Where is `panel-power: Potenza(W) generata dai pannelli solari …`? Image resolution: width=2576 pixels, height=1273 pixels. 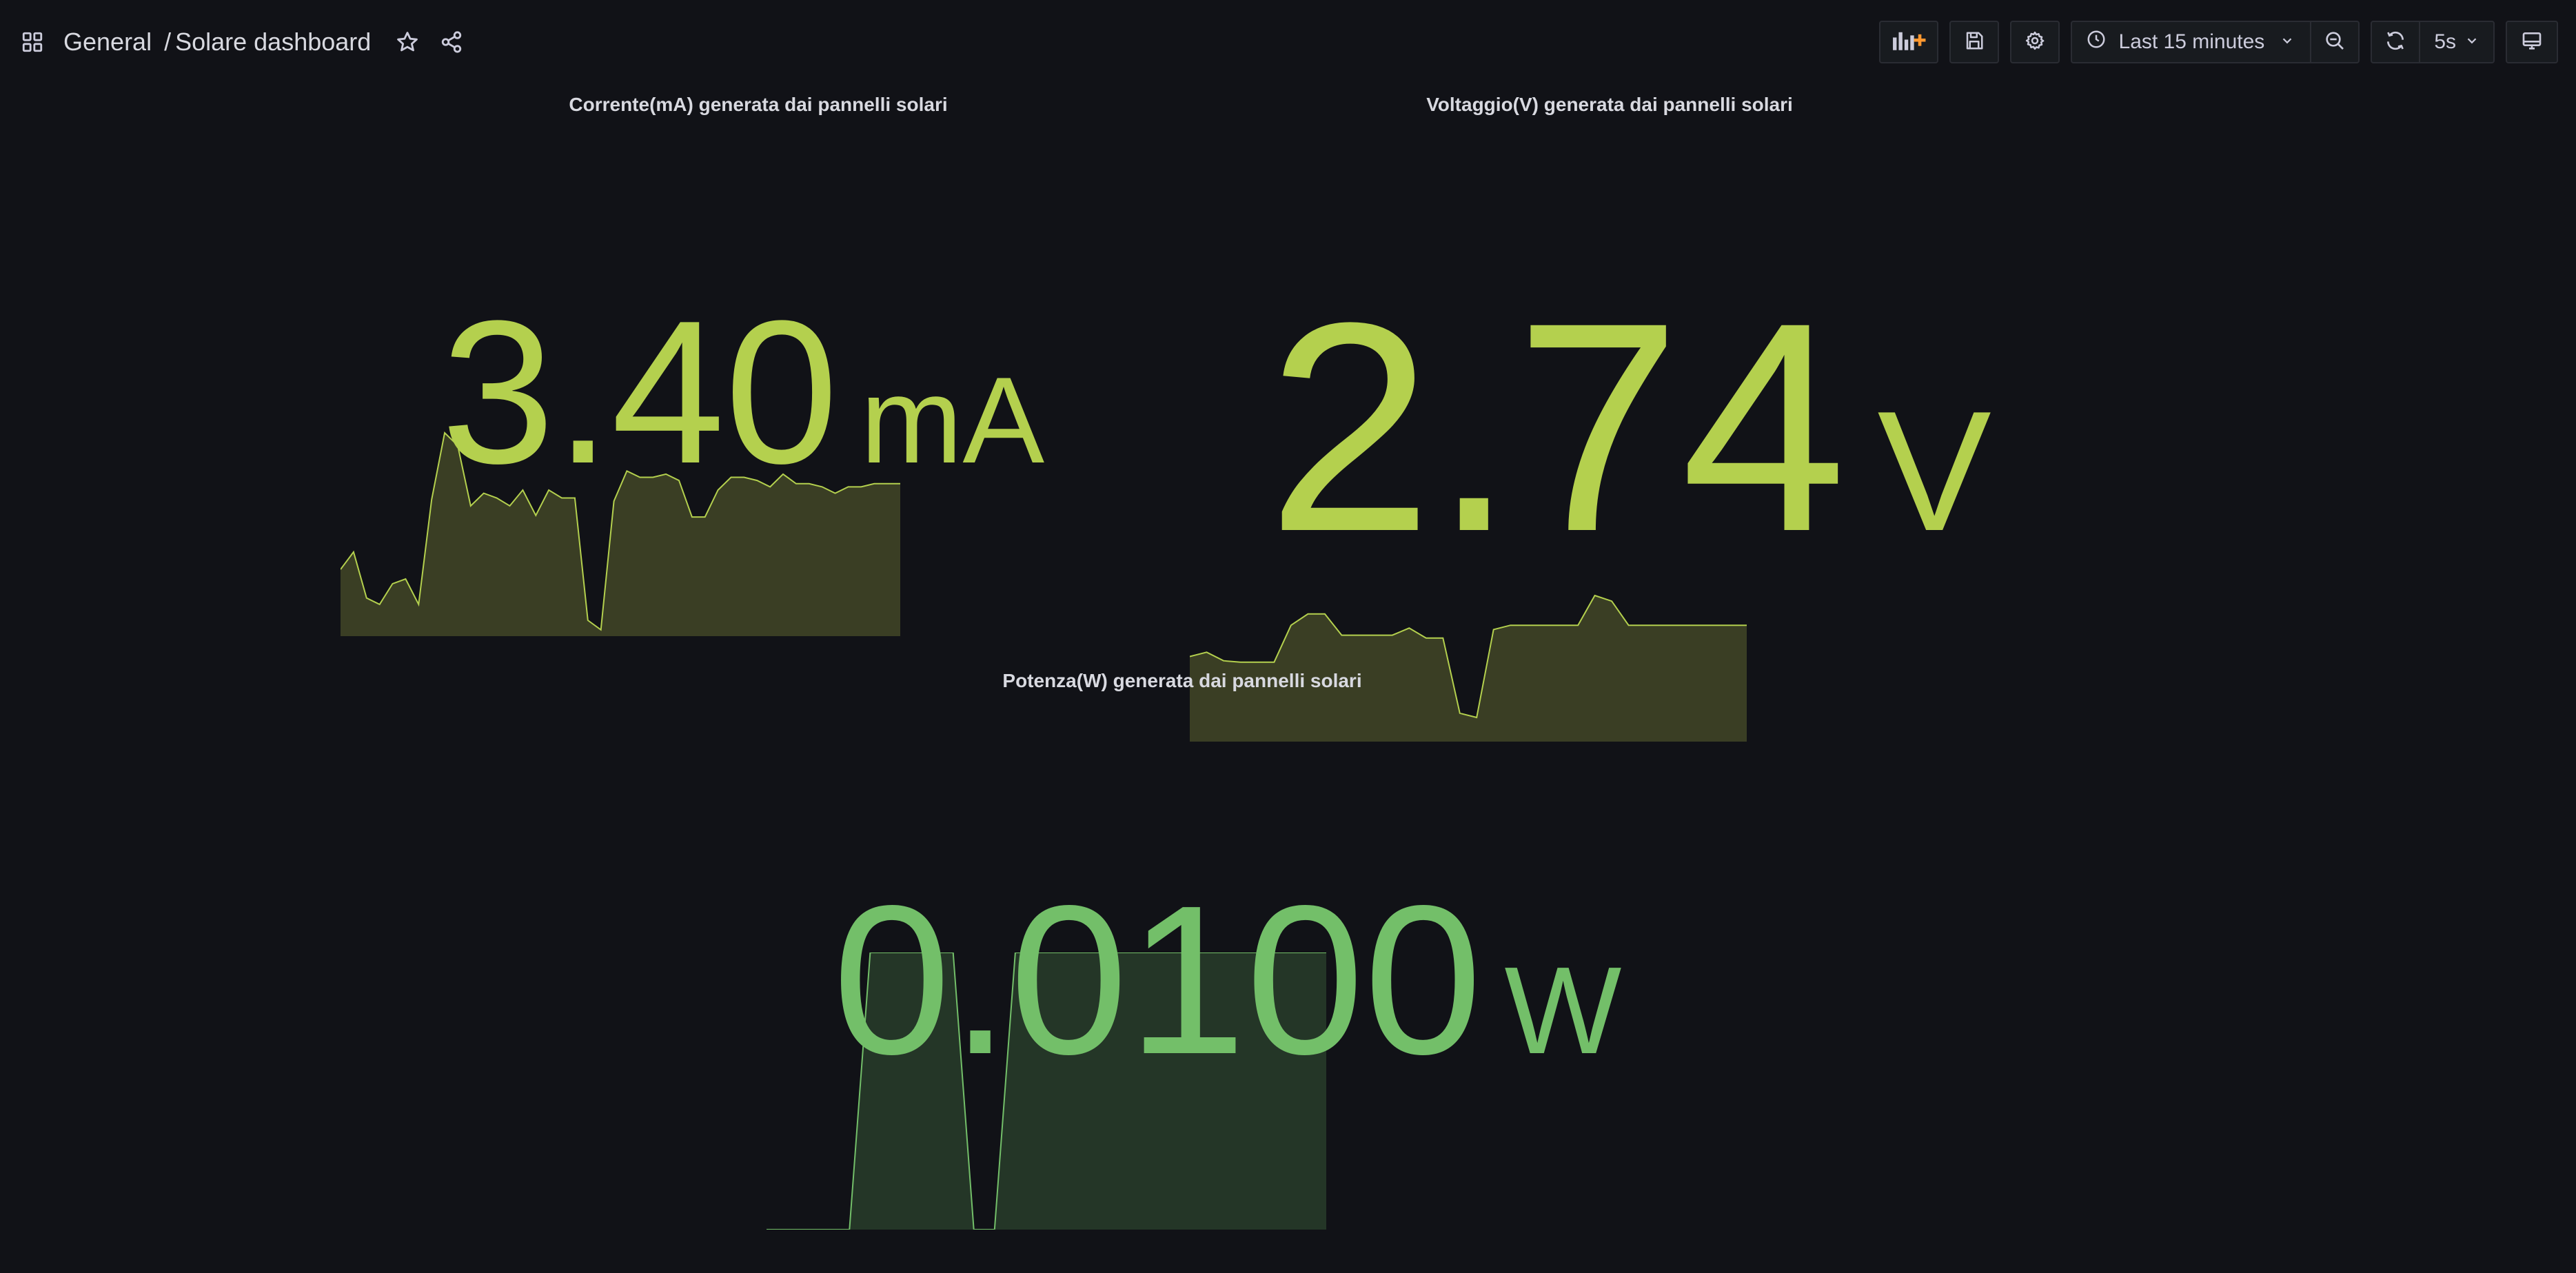 panel-power: Potenza(W) generata dai pannelli solari … is located at coordinates (1189, 952).